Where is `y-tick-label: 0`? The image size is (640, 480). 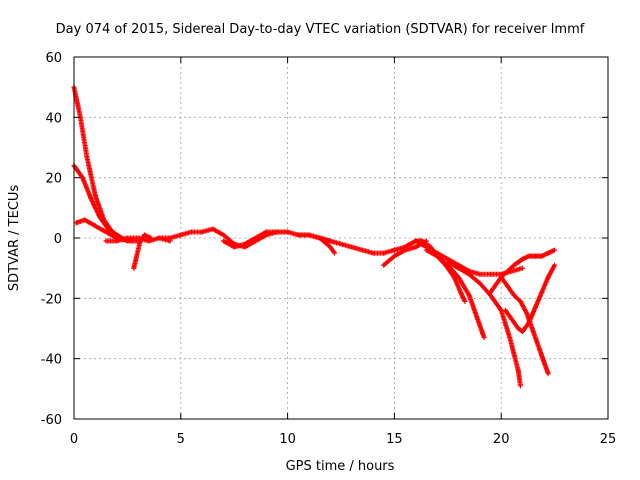 y-tick-label: 0 is located at coordinates (58, 239).